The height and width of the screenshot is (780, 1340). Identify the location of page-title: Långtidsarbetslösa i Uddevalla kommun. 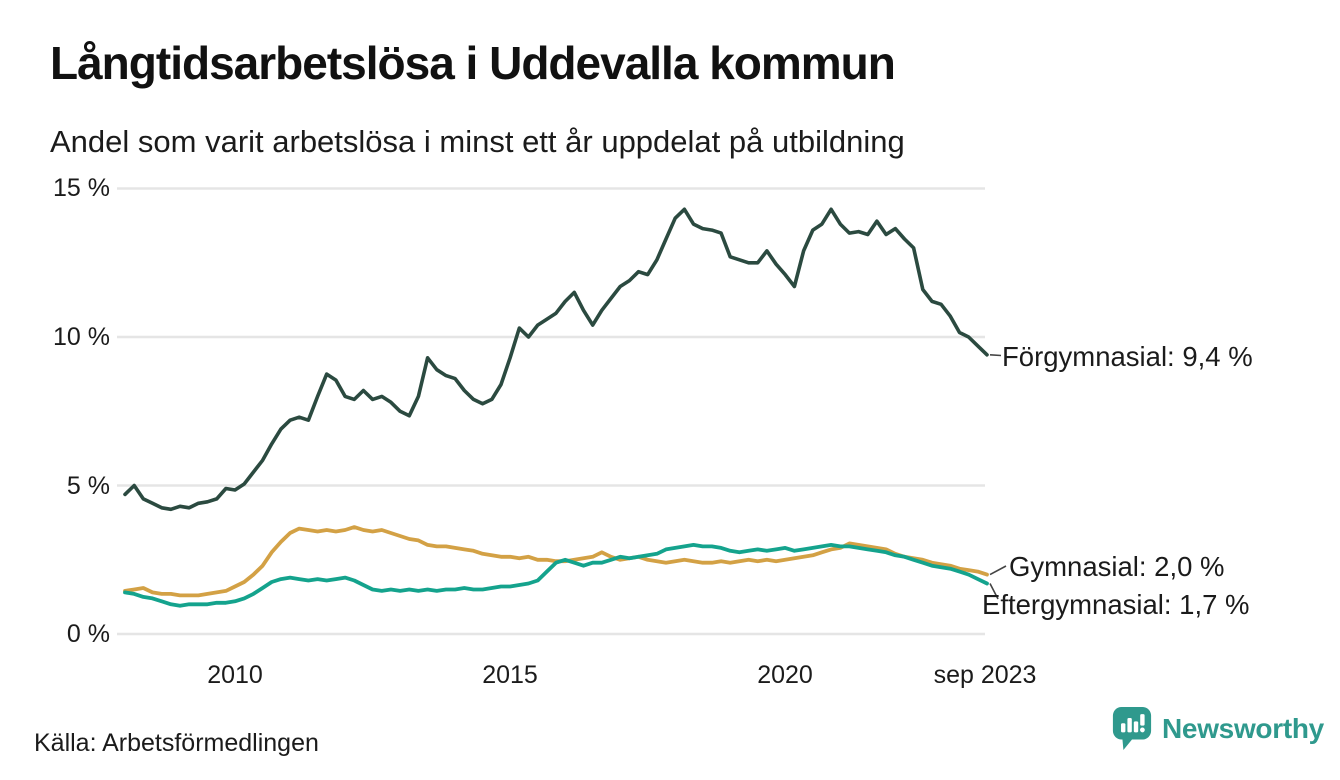
(473, 63).